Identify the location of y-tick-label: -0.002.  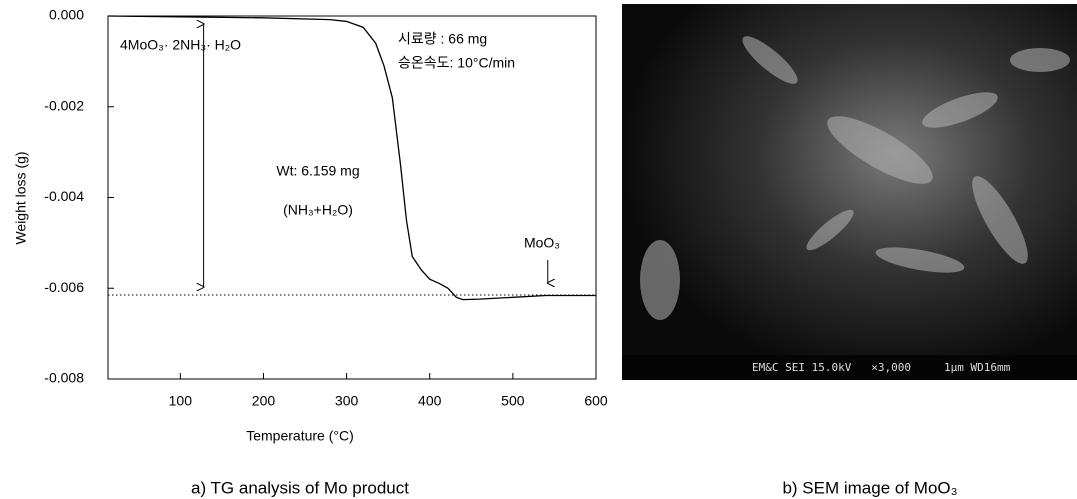
(64, 105).